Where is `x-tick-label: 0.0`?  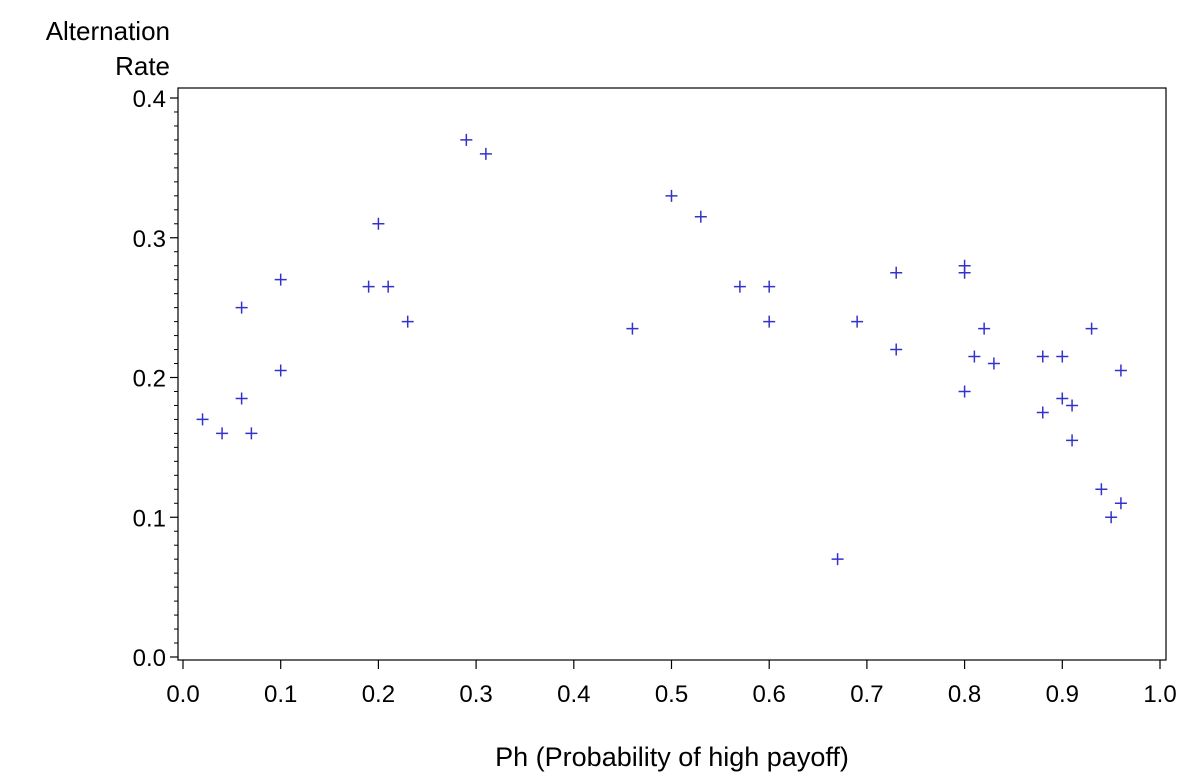 x-tick-label: 0.0 is located at coordinates (182, 694).